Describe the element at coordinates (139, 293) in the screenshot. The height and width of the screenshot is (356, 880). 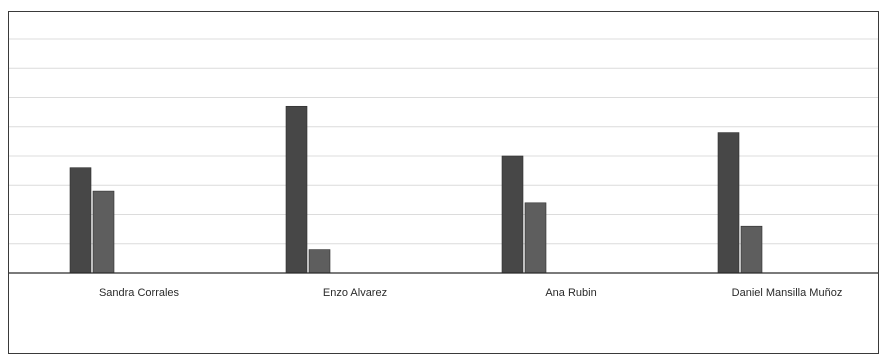
I see `category-label: Sandra Corrales` at that location.